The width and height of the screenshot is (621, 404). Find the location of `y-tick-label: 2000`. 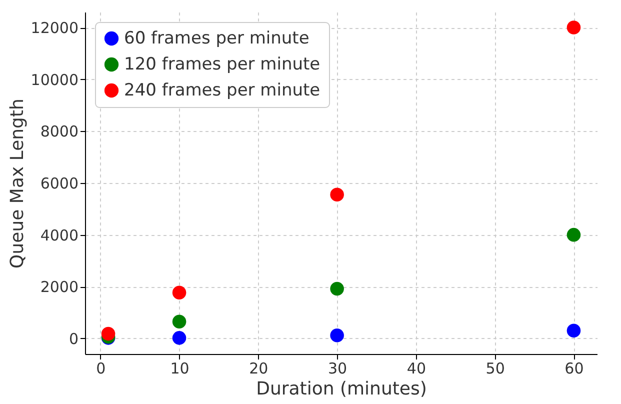

y-tick-label: 2000 is located at coordinates (59, 287).